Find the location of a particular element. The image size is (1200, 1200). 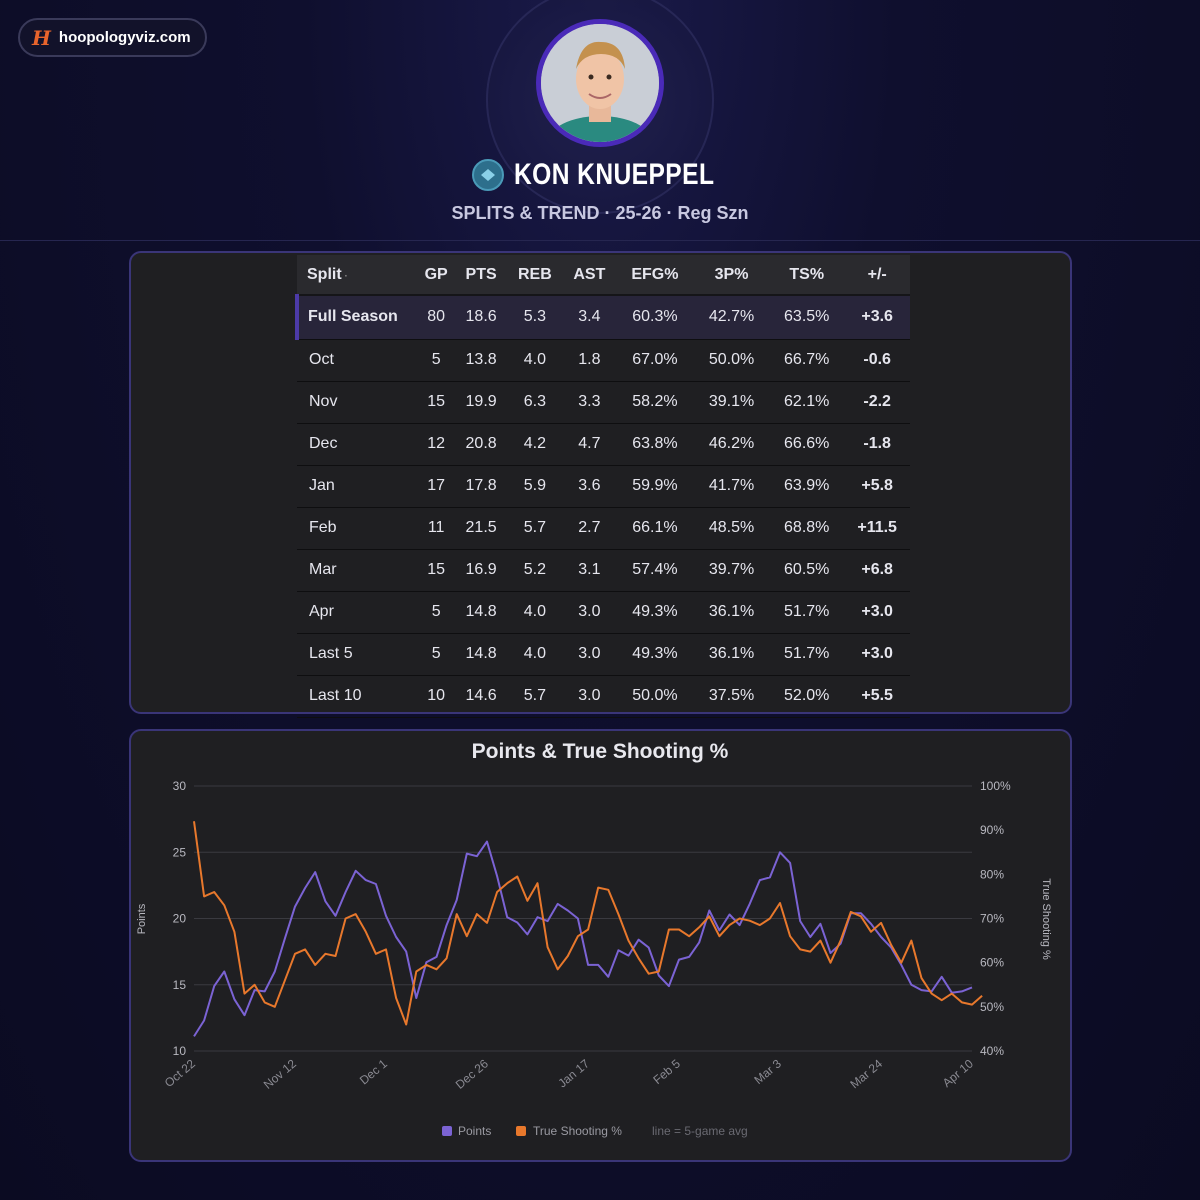

brand-text: hoopologyviz.com is located at coordinates (124, 37).